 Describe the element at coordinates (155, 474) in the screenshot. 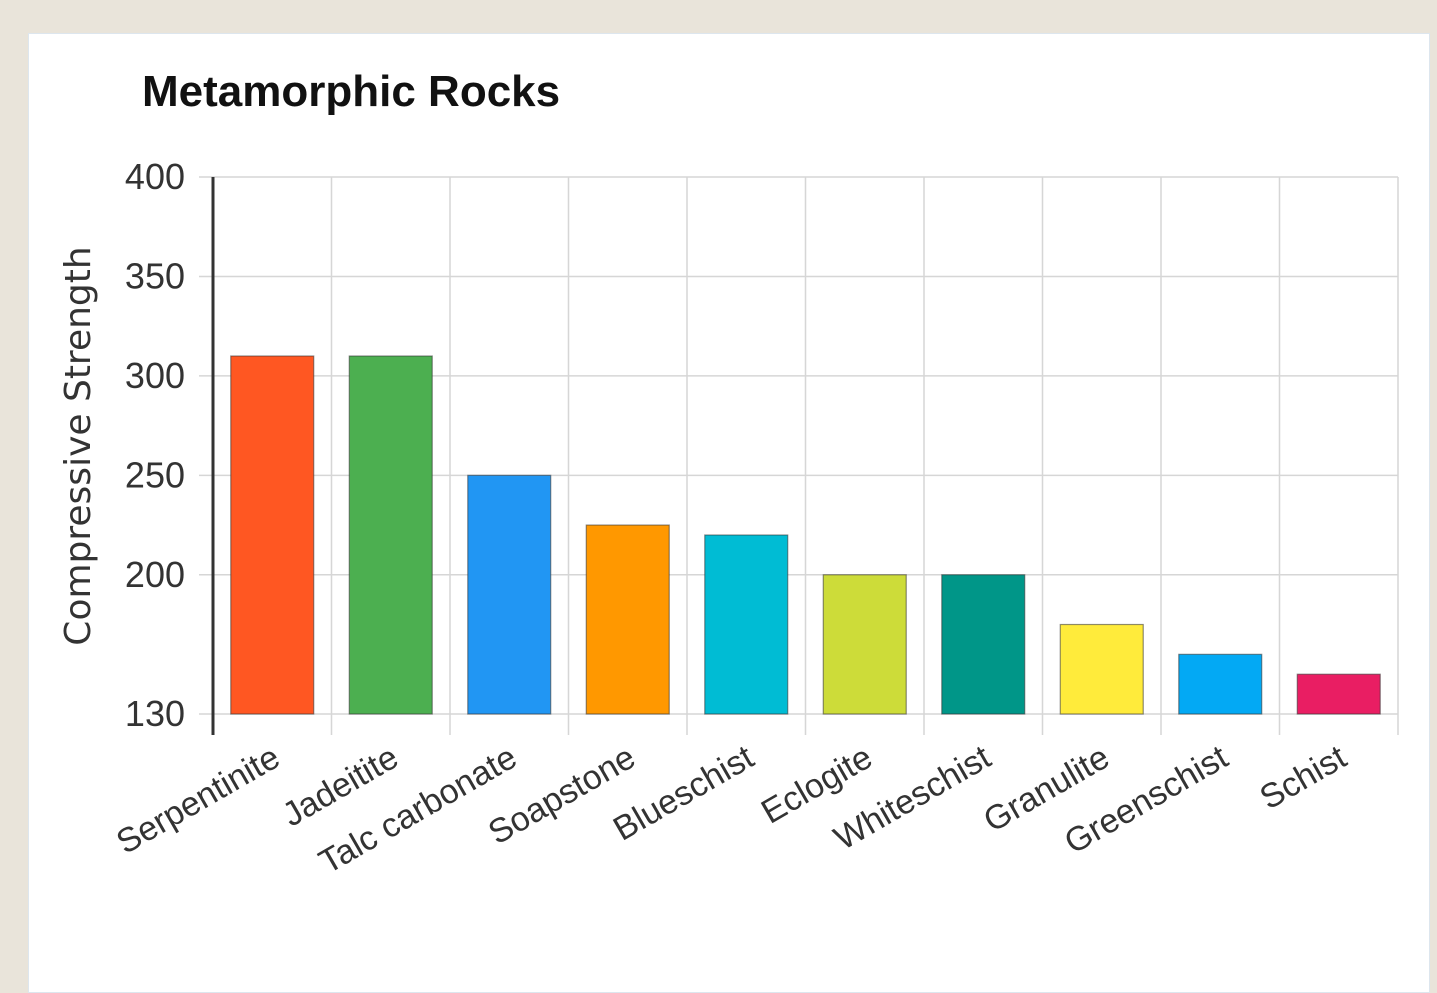

I see `y-tick-label: 250` at that location.